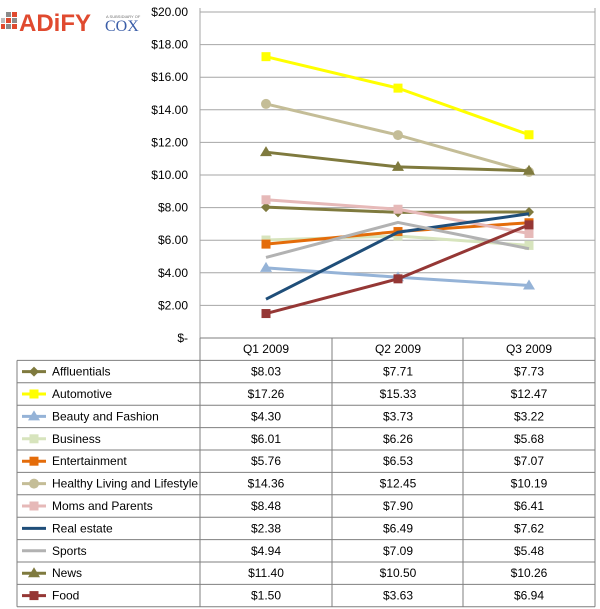 The width and height of the screenshot is (600, 609). Describe the element at coordinates (283, 551) in the screenshot. I see `table-row: Sports $4.94 $7.09 $5.48` at that location.